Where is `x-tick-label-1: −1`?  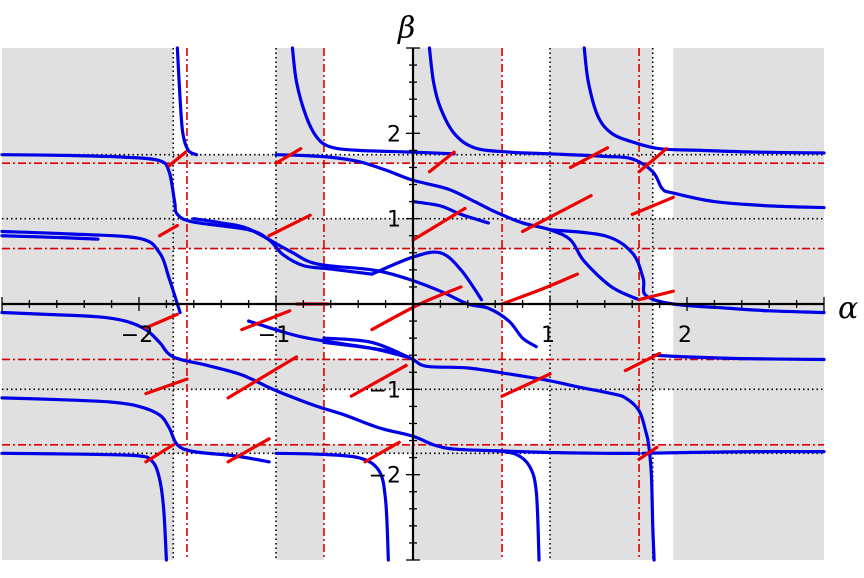 x-tick-label-1: −1 is located at coordinates (274, 335).